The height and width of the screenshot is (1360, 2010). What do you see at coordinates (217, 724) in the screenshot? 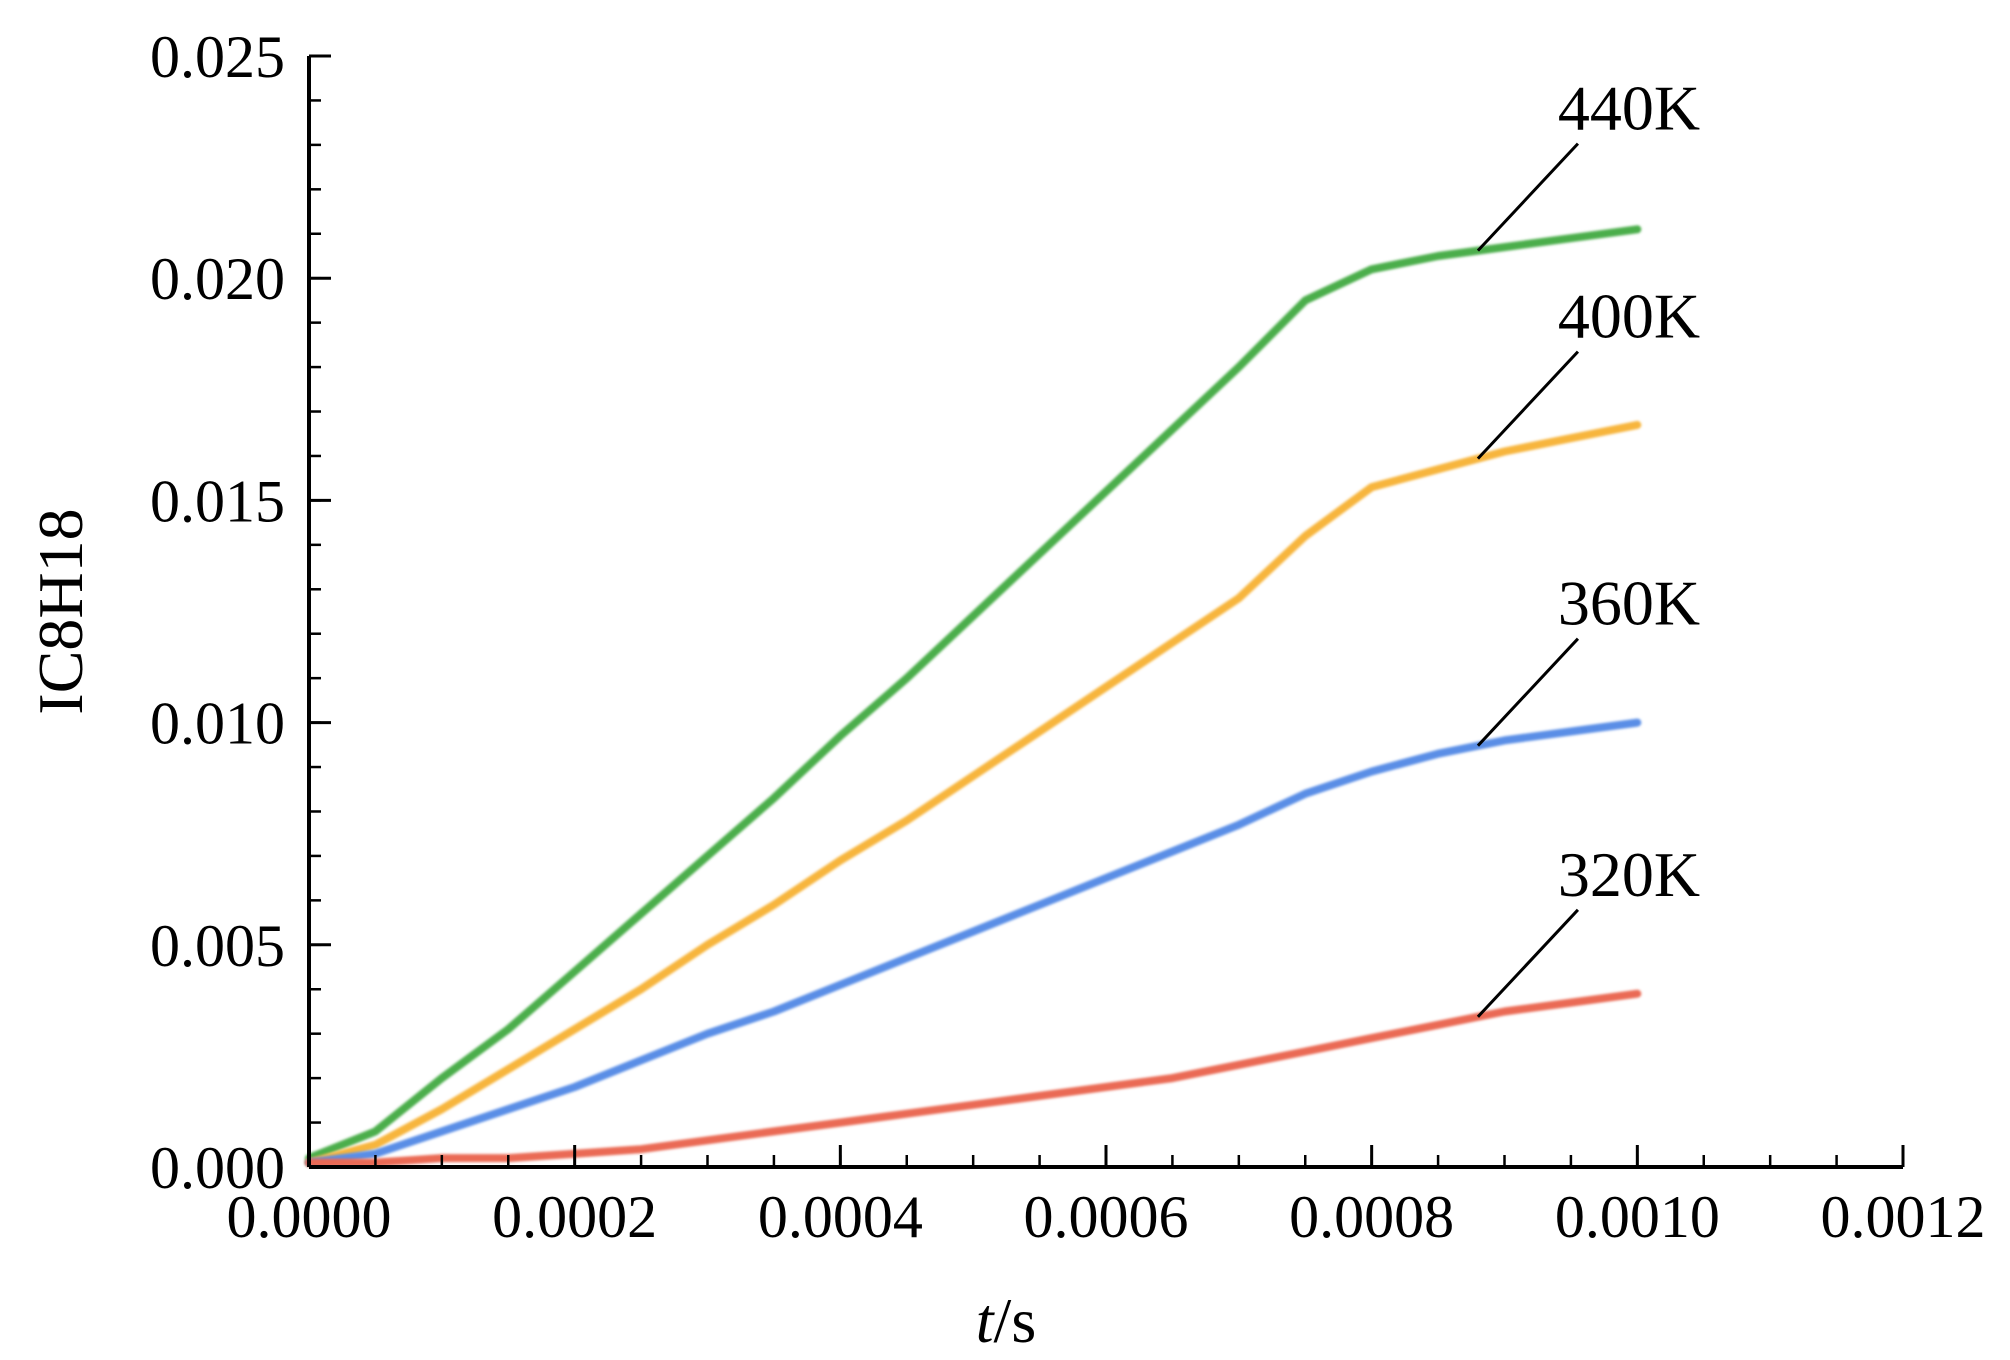
I see `y-tick-label: 0.010` at bounding box center [217, 724].